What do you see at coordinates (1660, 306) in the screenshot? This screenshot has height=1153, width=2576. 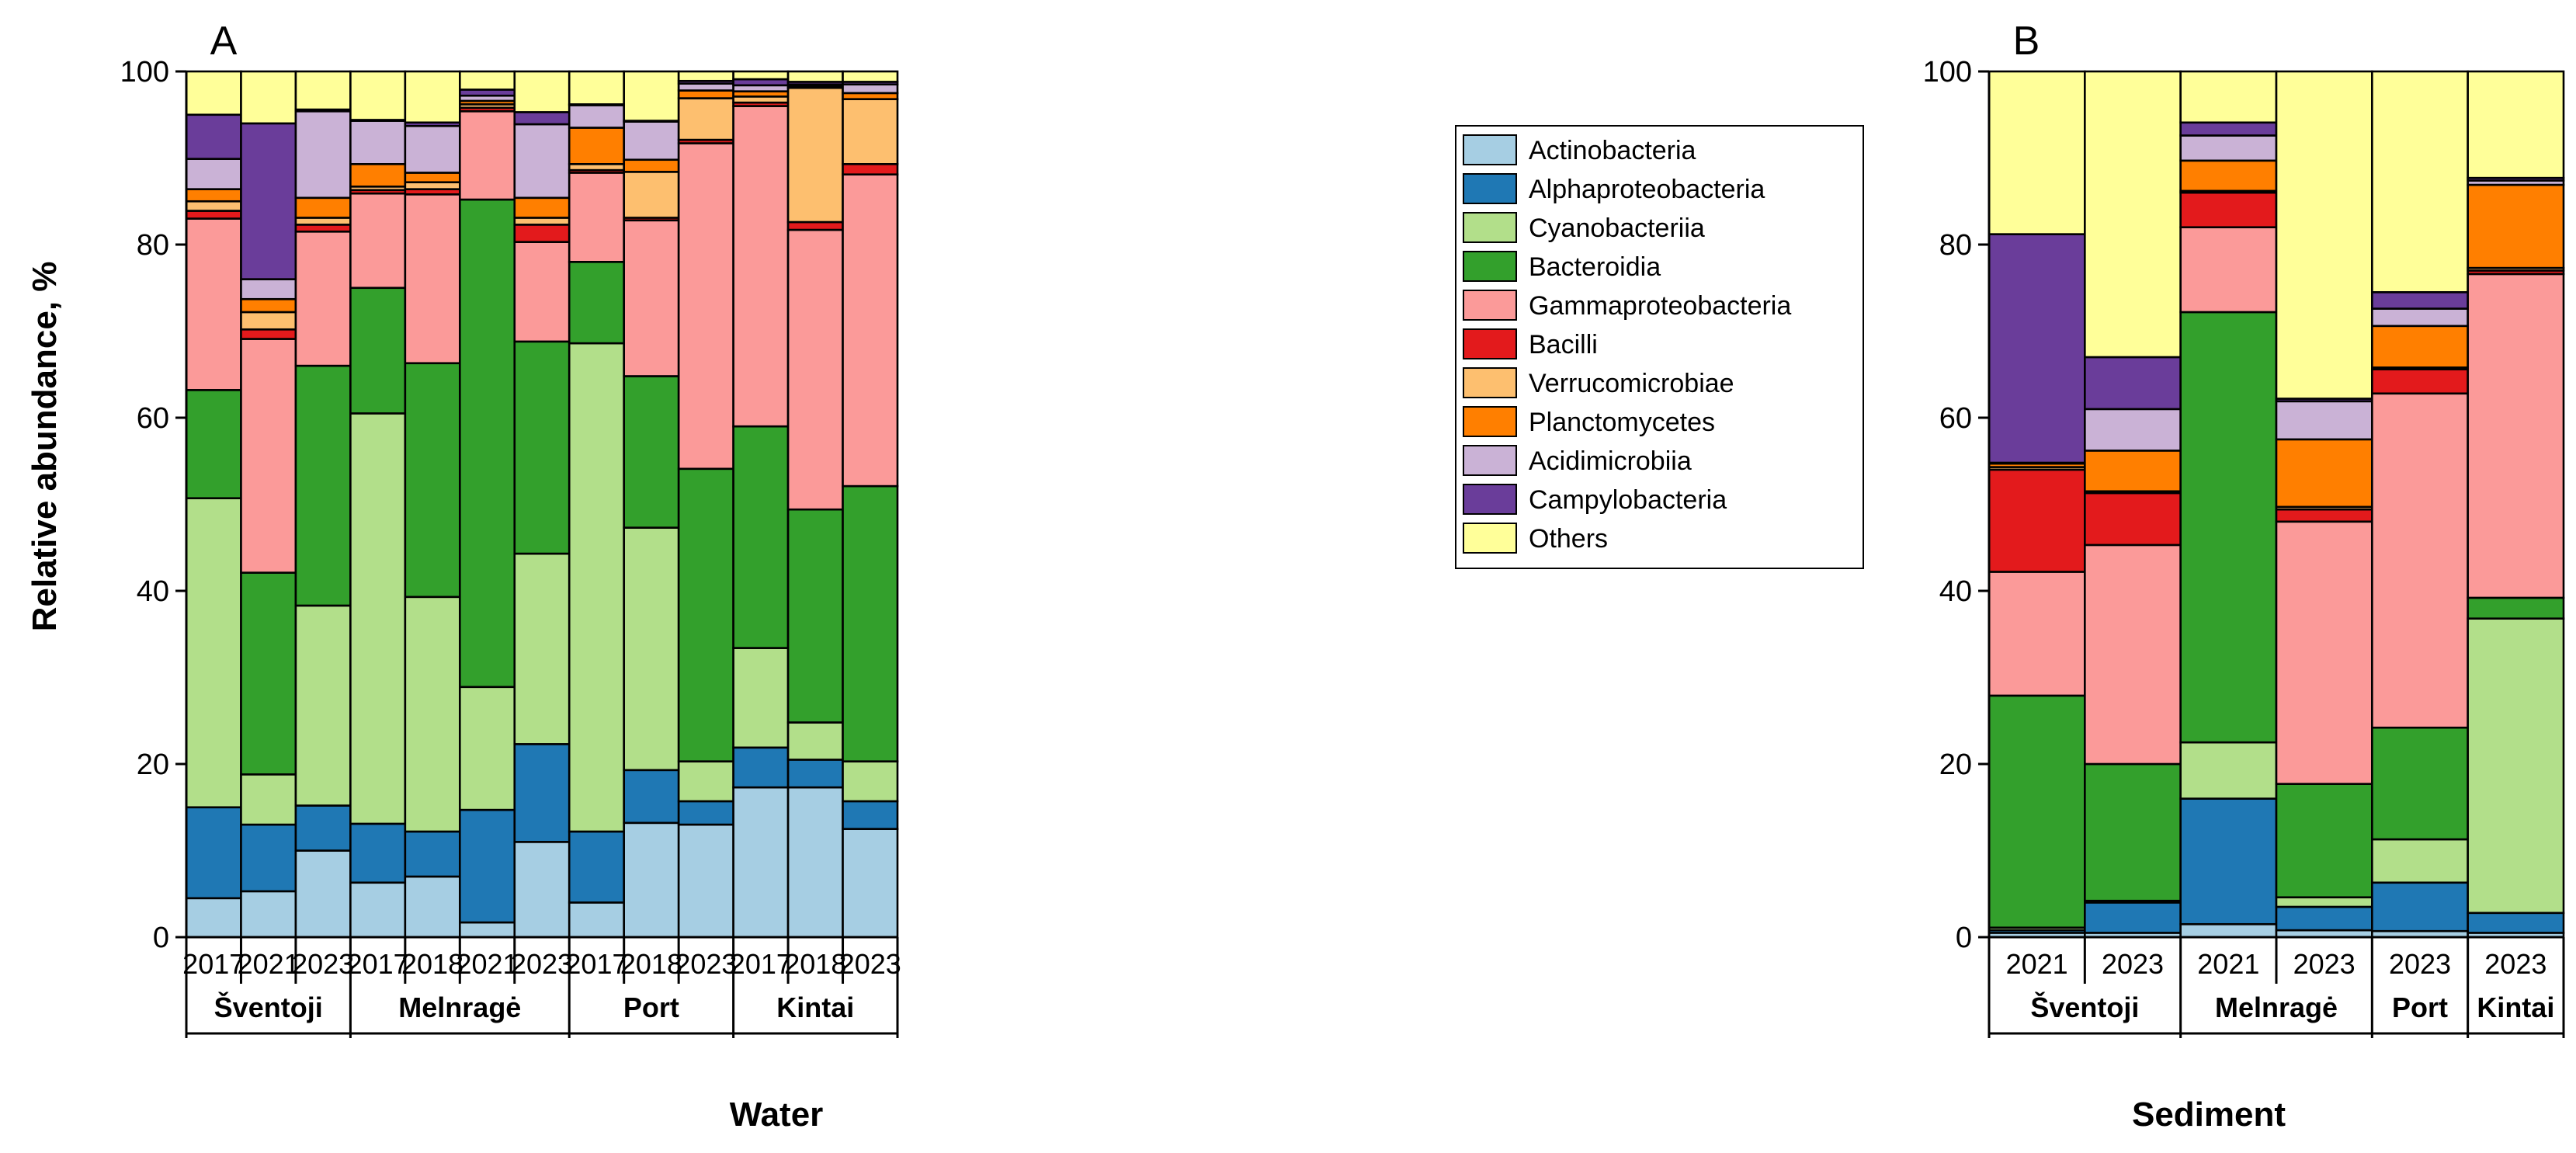 I see `legend-label-gammaproteobacteria: Gammaproteobacteria` at bounding box center [1660, 306].